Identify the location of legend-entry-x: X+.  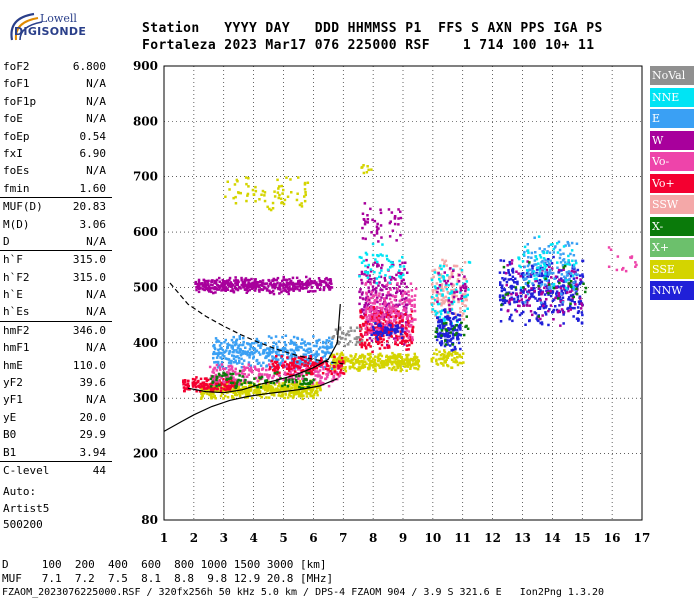
(672, 247).